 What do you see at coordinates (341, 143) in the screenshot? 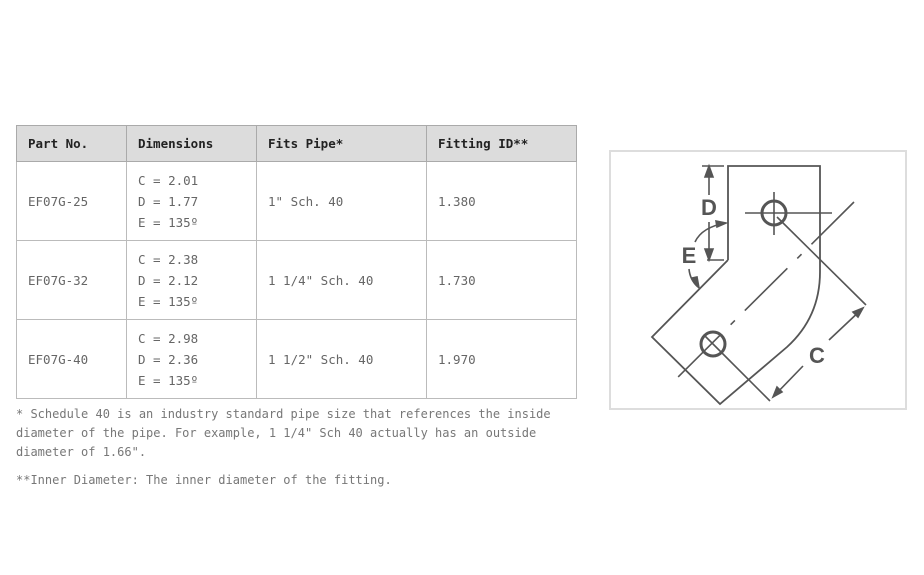
I see `header-fits-pipe: Fits Pipe*` at bounding box center [341, 143].